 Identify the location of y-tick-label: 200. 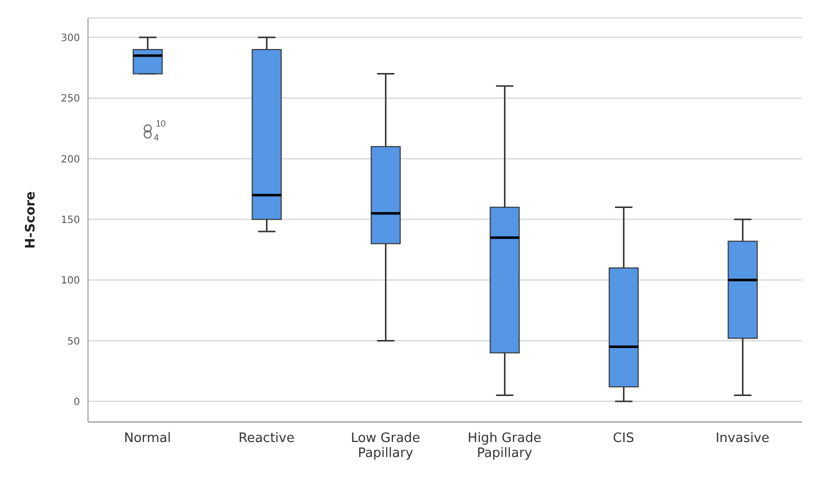
(70, 160).